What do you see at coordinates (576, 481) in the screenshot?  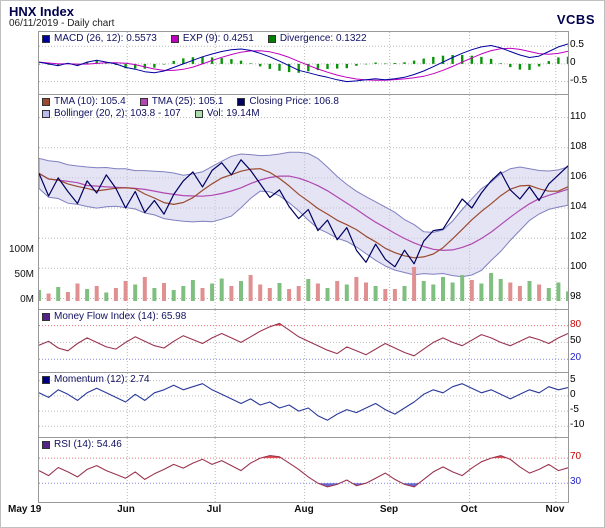 I see `y-axis-label: 30` at bounding box center [576, 481].